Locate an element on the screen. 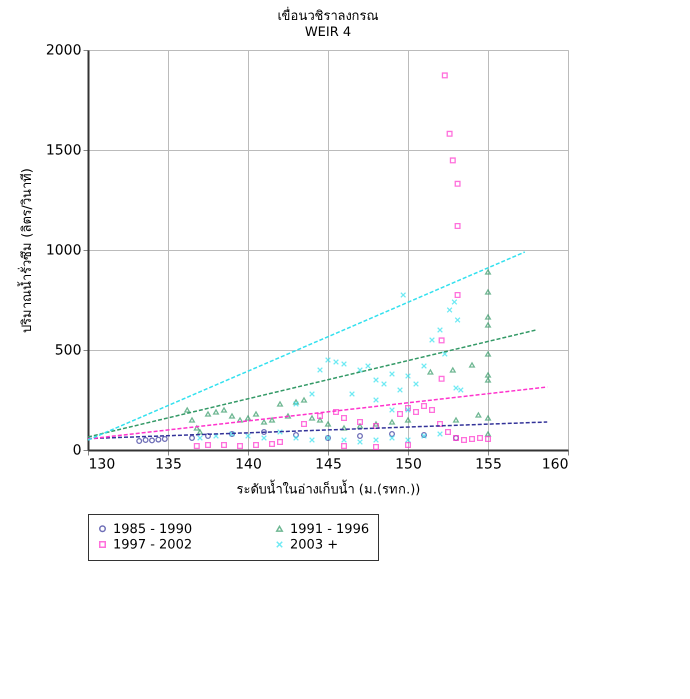  x-tick-label: 135 is located at coordinates (168, 464).